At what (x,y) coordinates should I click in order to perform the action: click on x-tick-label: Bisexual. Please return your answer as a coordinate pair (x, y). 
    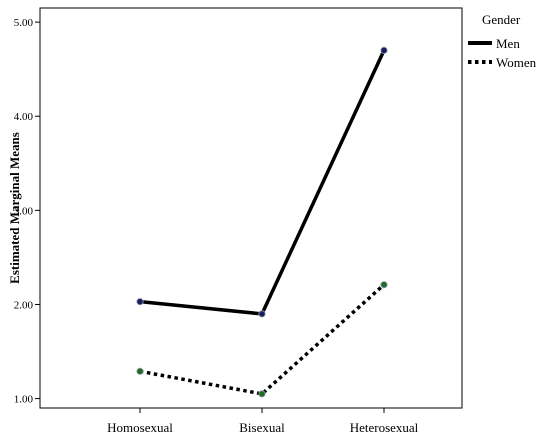
    Looking at the image, I should click on (262, 427).